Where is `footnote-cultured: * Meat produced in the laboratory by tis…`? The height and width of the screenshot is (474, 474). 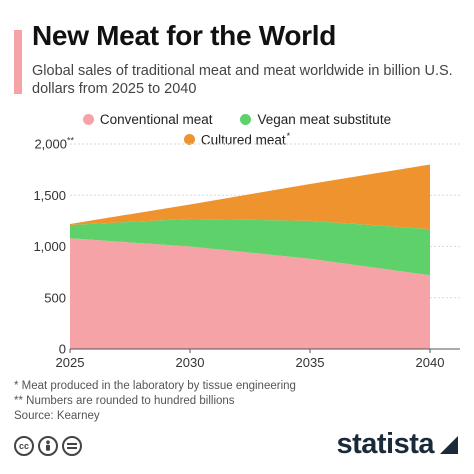 footnote-cultured: * Meat produced in the laboratory by tis… is located at coordinates (155, 386).